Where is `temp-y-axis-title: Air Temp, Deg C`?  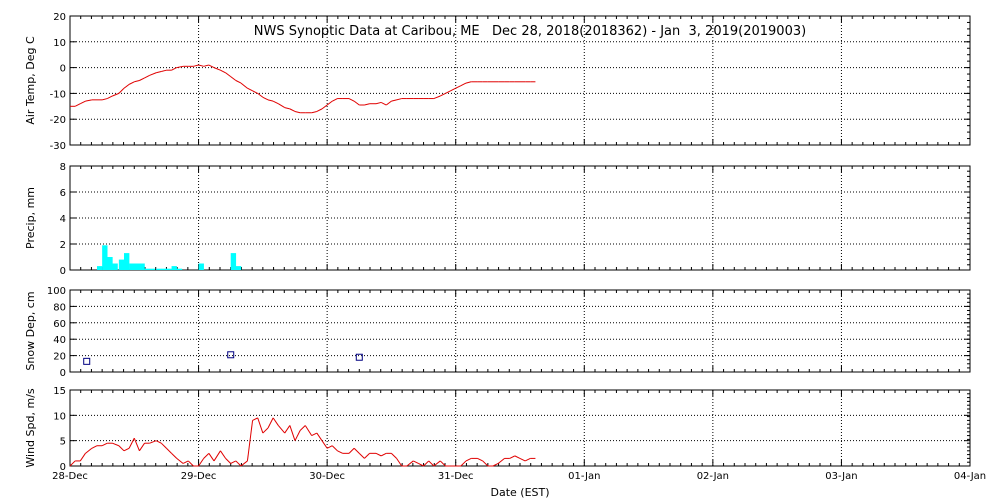 temp-y-axis-title: Air Temp, Deg C is located at coordinates (30, 80).